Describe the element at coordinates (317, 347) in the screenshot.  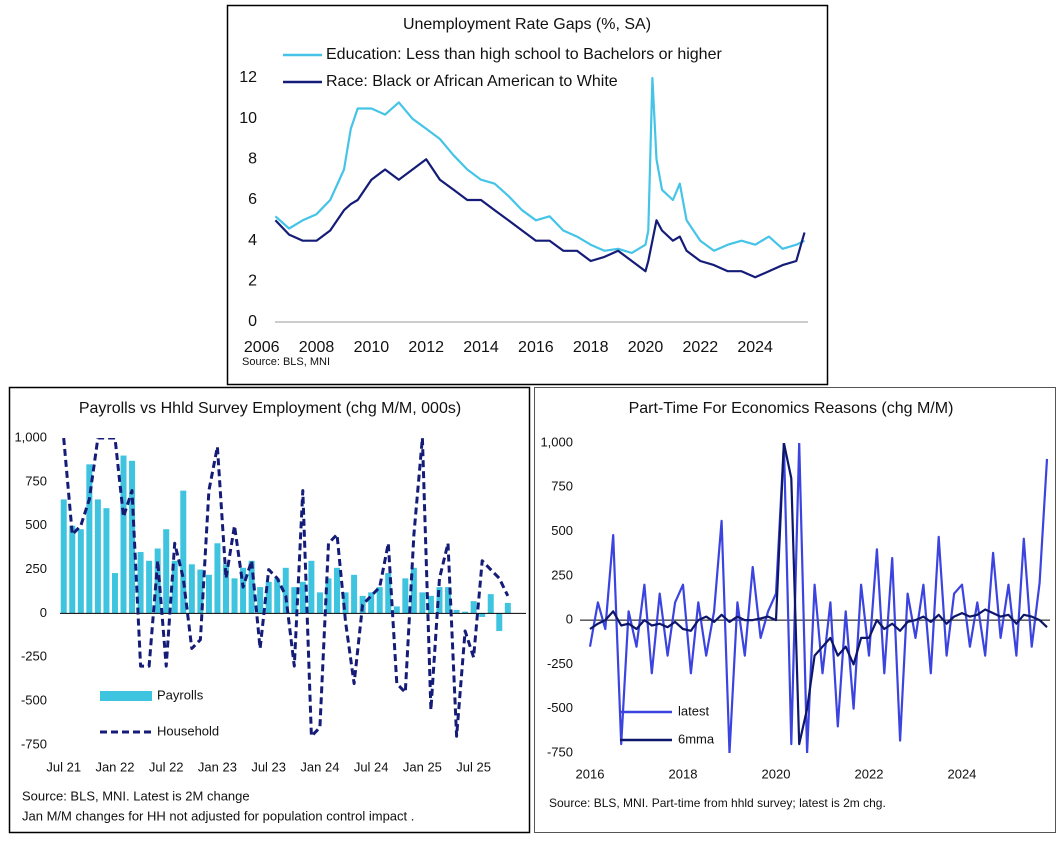
I see `x-tick-label: 2008` at that location.